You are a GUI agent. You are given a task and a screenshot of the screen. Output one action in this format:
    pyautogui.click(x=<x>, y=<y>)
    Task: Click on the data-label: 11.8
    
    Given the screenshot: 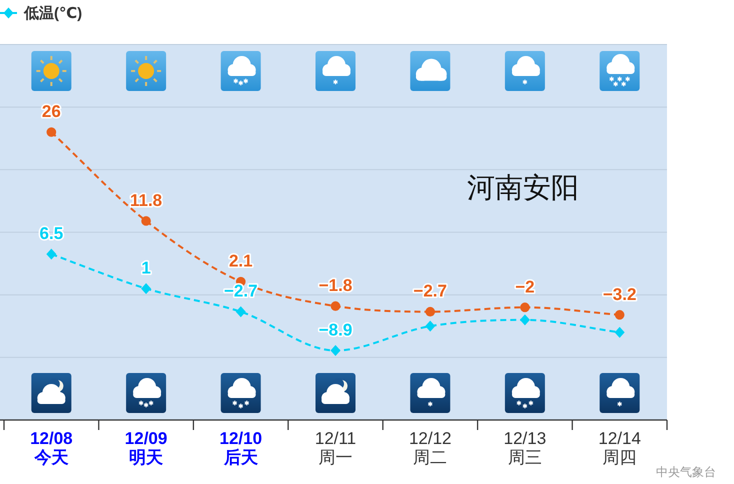 What is the action you would take?
    pyautogui.click(x=146, y=200)
    